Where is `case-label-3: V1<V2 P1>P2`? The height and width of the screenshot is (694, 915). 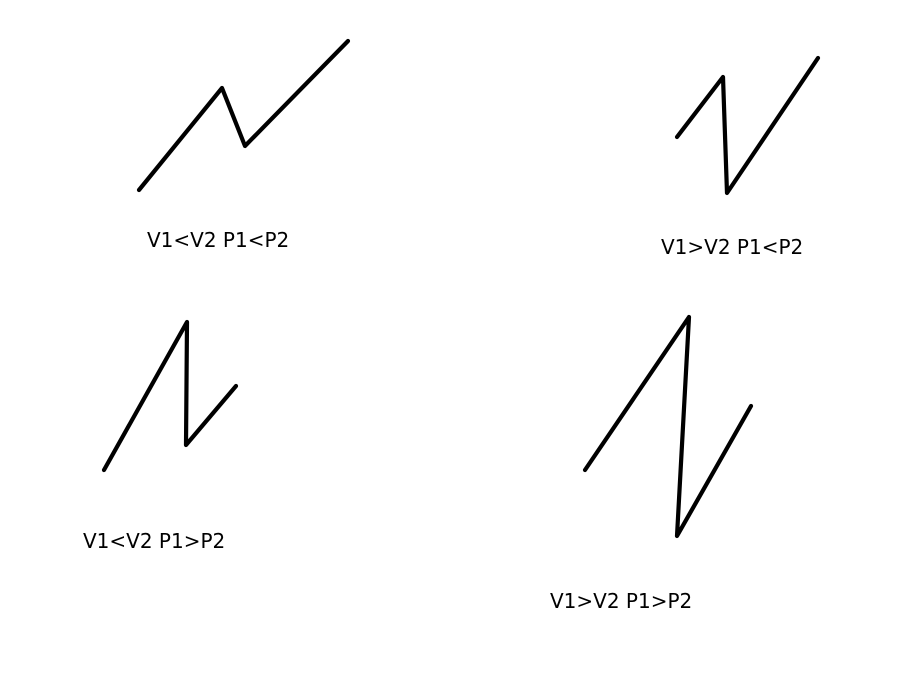 case-label-3: V1<V2 P1>P2 is located at coordinates (154, 541).